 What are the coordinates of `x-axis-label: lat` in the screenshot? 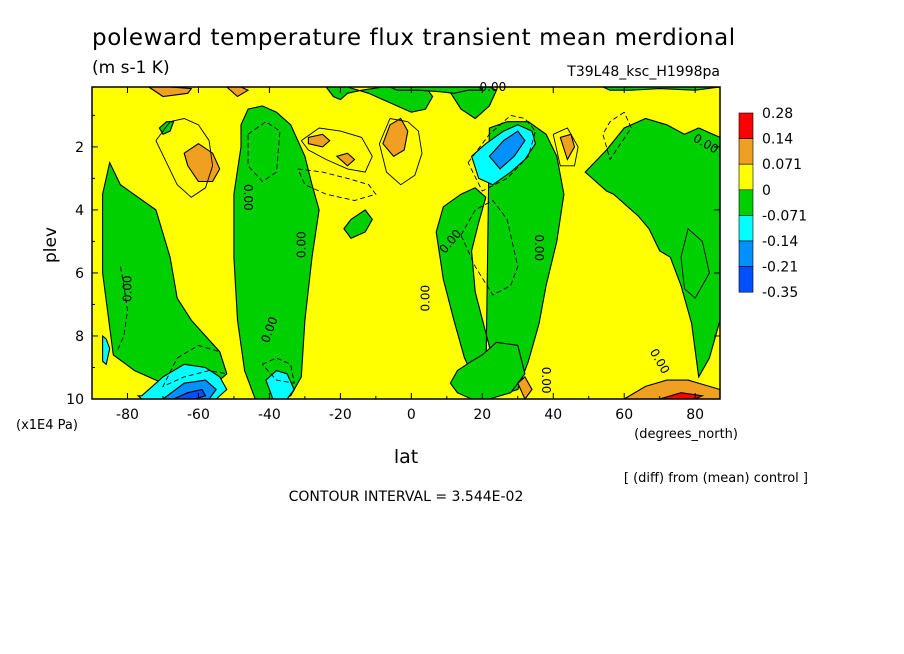 It's located at (406, 457).